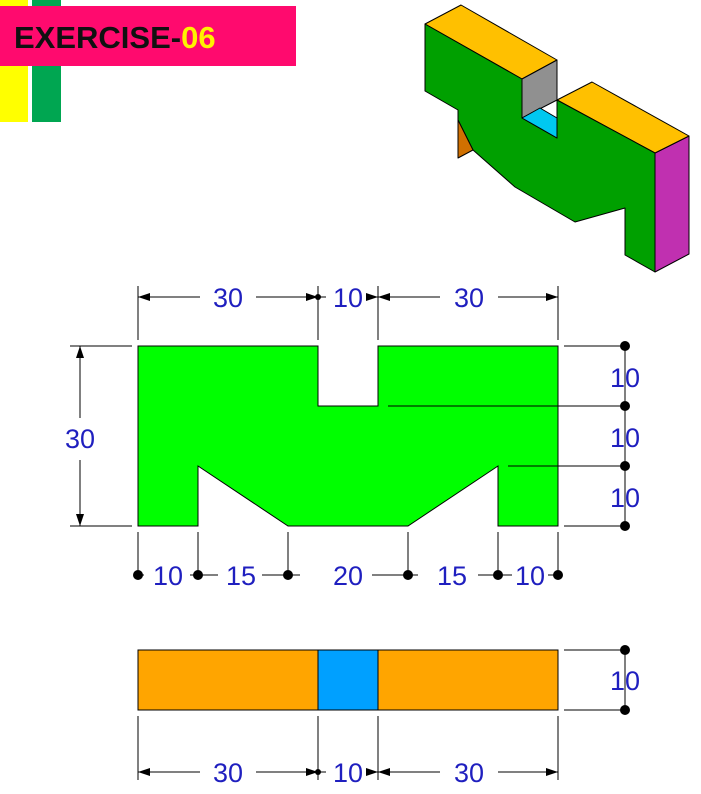  Describe the element at coordinates (625, 378) in the screenshot. I see `front-right-dim-top: 10` at that location.